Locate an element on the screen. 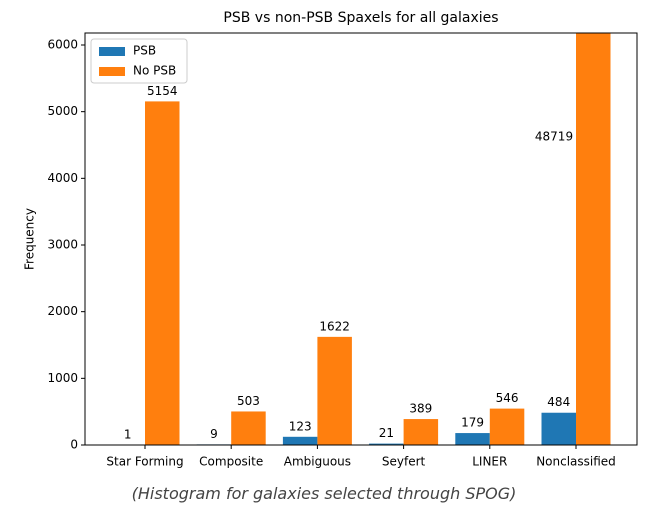 This screenshot has height=522, width=648. x-tick-label: Ambiguous is located at coordinates (317, 462).